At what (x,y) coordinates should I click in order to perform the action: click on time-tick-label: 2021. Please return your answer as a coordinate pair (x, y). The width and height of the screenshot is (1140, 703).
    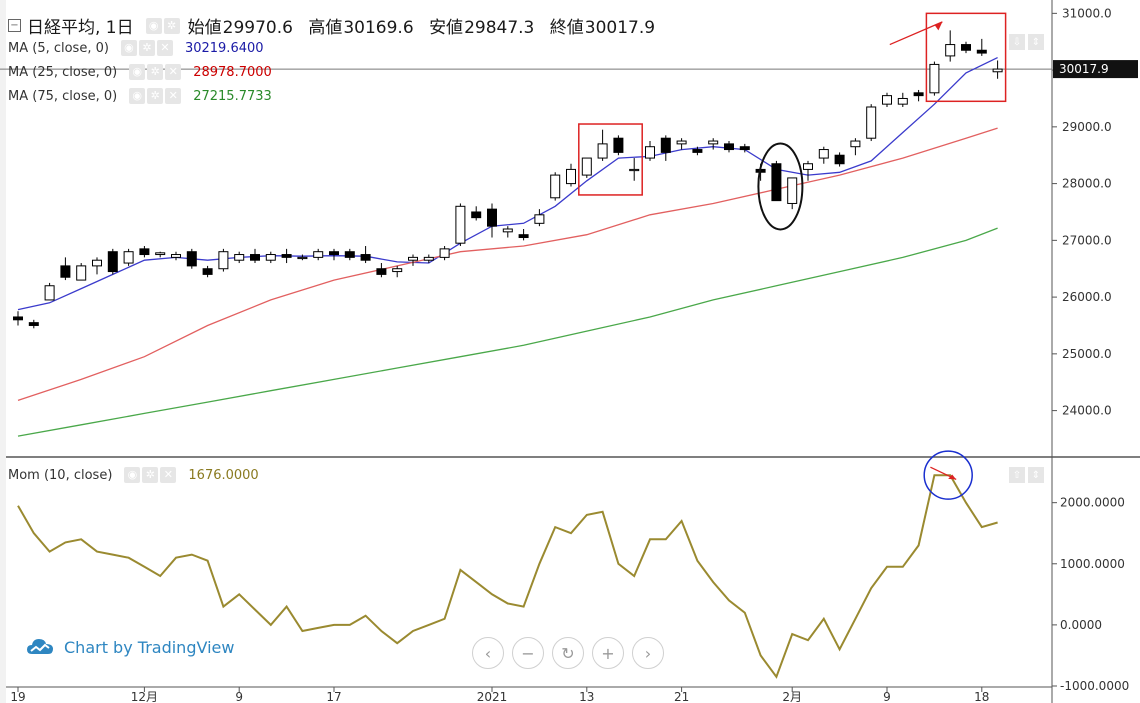
    Looking at the image, I should click on (492, 696).